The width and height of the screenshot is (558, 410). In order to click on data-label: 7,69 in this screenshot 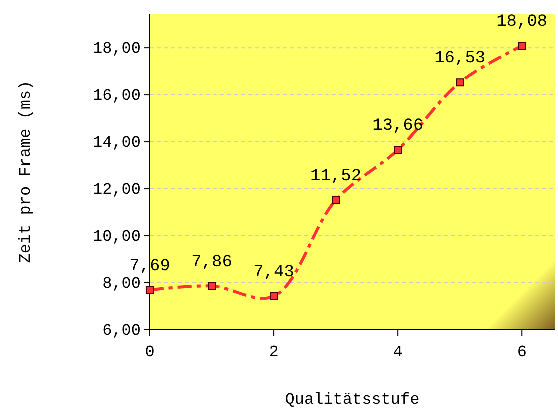, I will do `click(150, 266)`.